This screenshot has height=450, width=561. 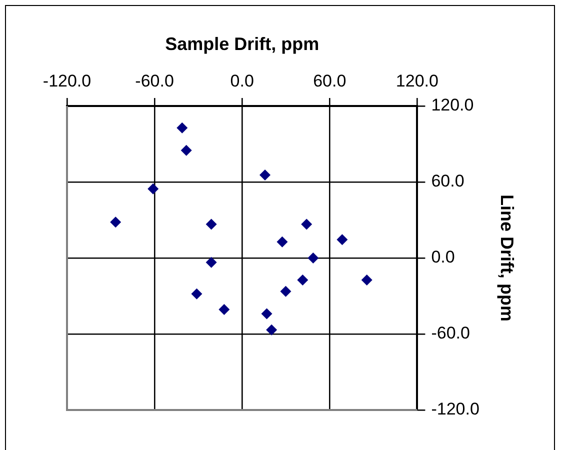 I want to click on y-tick-label: -60.0, so click(x=450, y=333).